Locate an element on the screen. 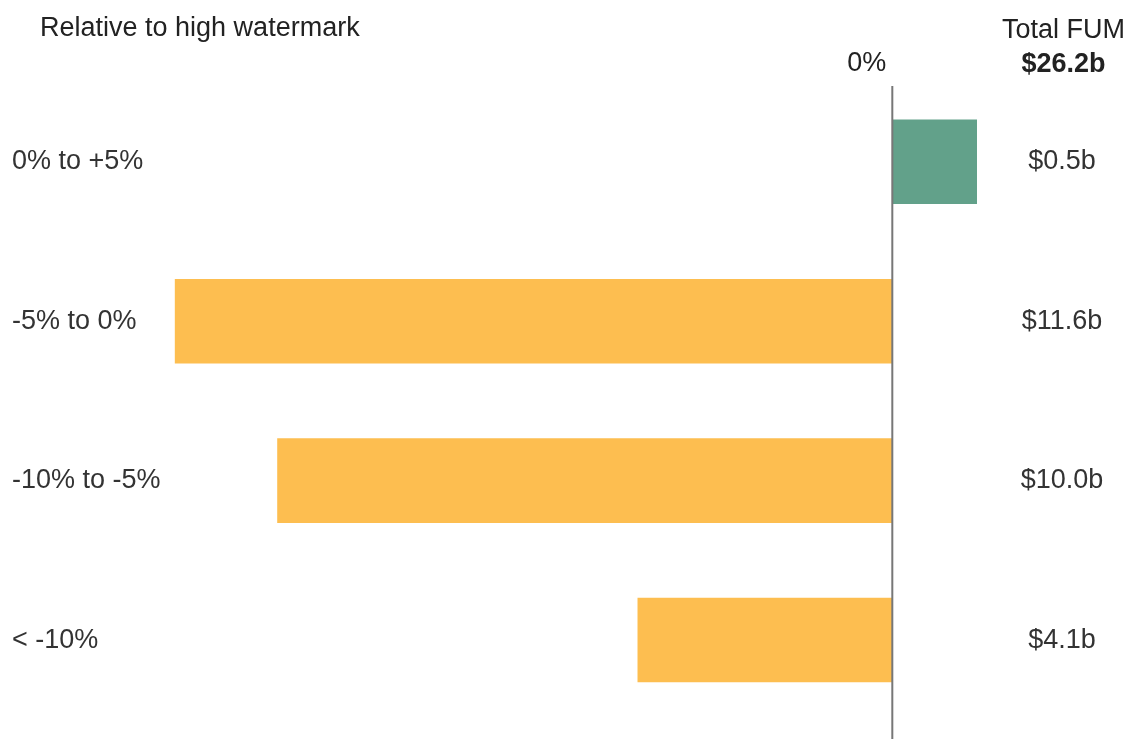  text: $26.2b is located at coordinates (1063, 63).